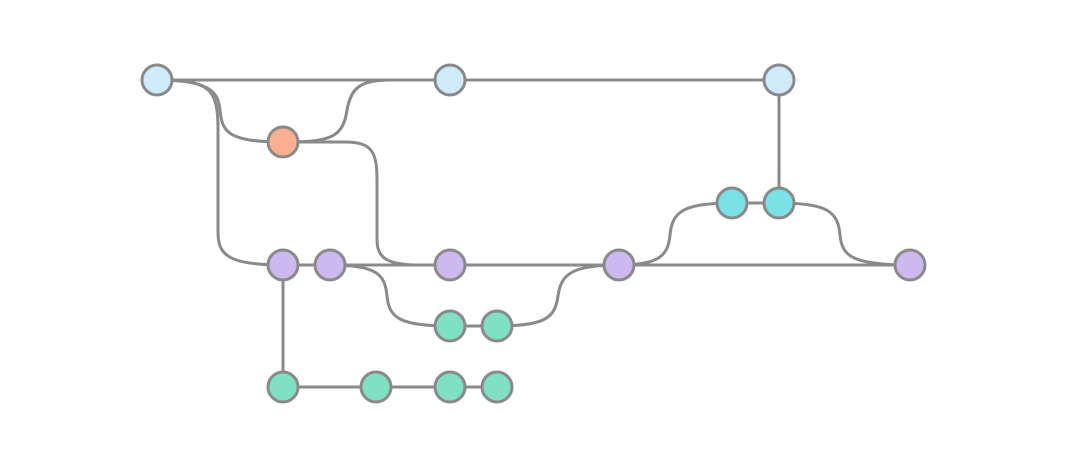  Describe the element at coordinates (390, 295) in the screenshot. I see `edge-n6-n12` at that location.